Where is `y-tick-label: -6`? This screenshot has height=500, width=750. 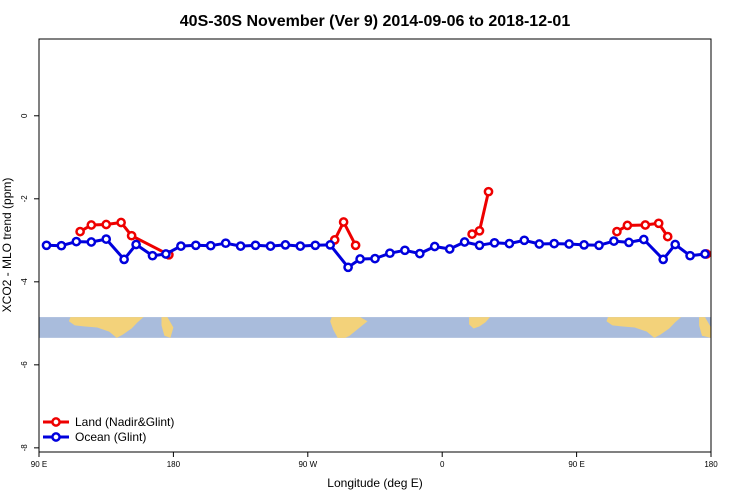 y-tick-label: -6 is located at coordinates (24, 365).